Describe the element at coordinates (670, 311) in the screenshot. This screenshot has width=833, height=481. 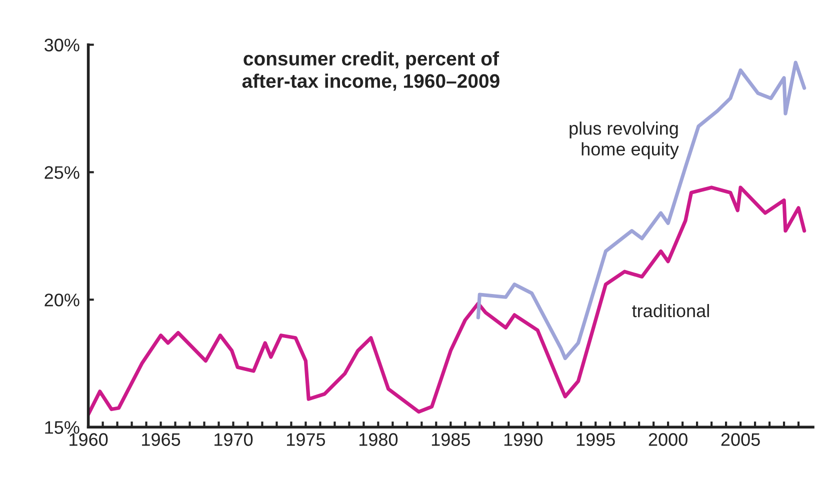
I see `series-label: traditional` at that location.